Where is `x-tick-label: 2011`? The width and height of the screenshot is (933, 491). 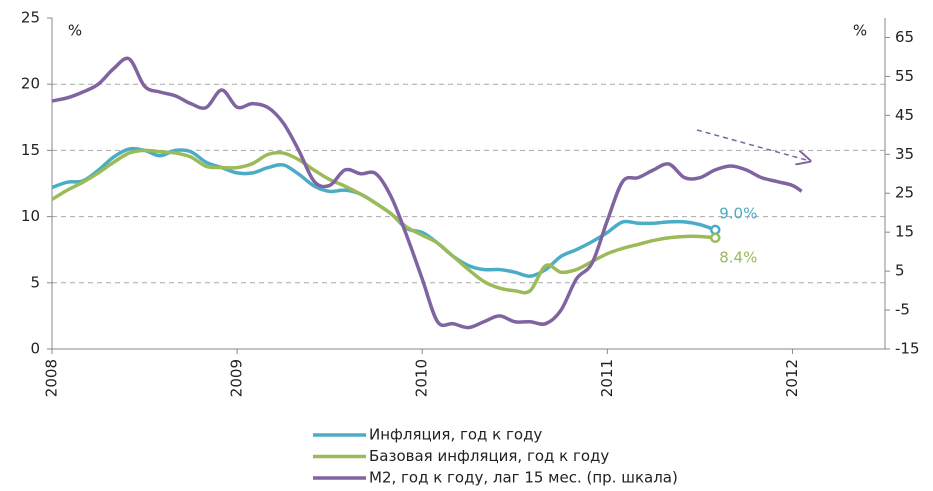
x-tick-label: 2011 is located at coordinates (607, 378).